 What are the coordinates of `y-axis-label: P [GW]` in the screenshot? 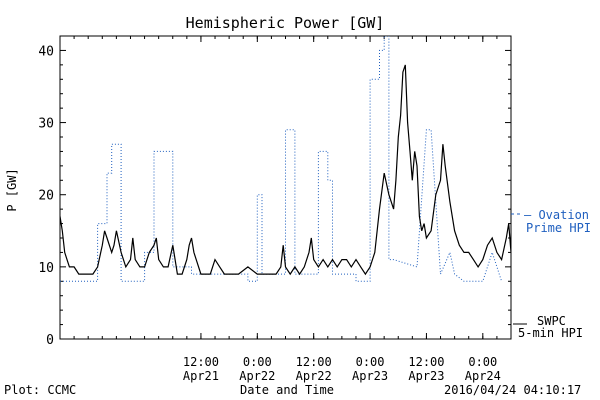 It's located at (12, 189).